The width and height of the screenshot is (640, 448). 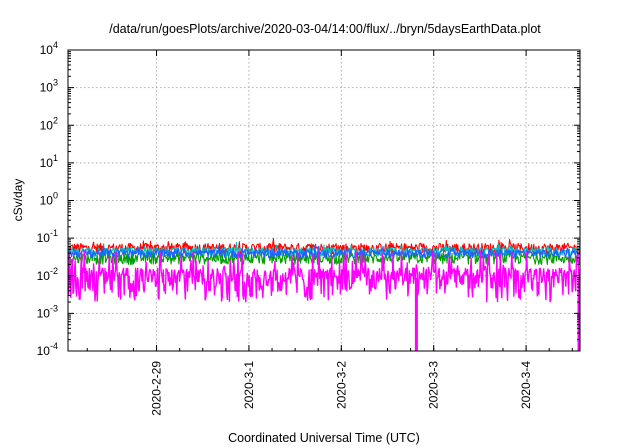 I want to click on x-tick-label: 2020-2-29, so click(x=157, y=388).